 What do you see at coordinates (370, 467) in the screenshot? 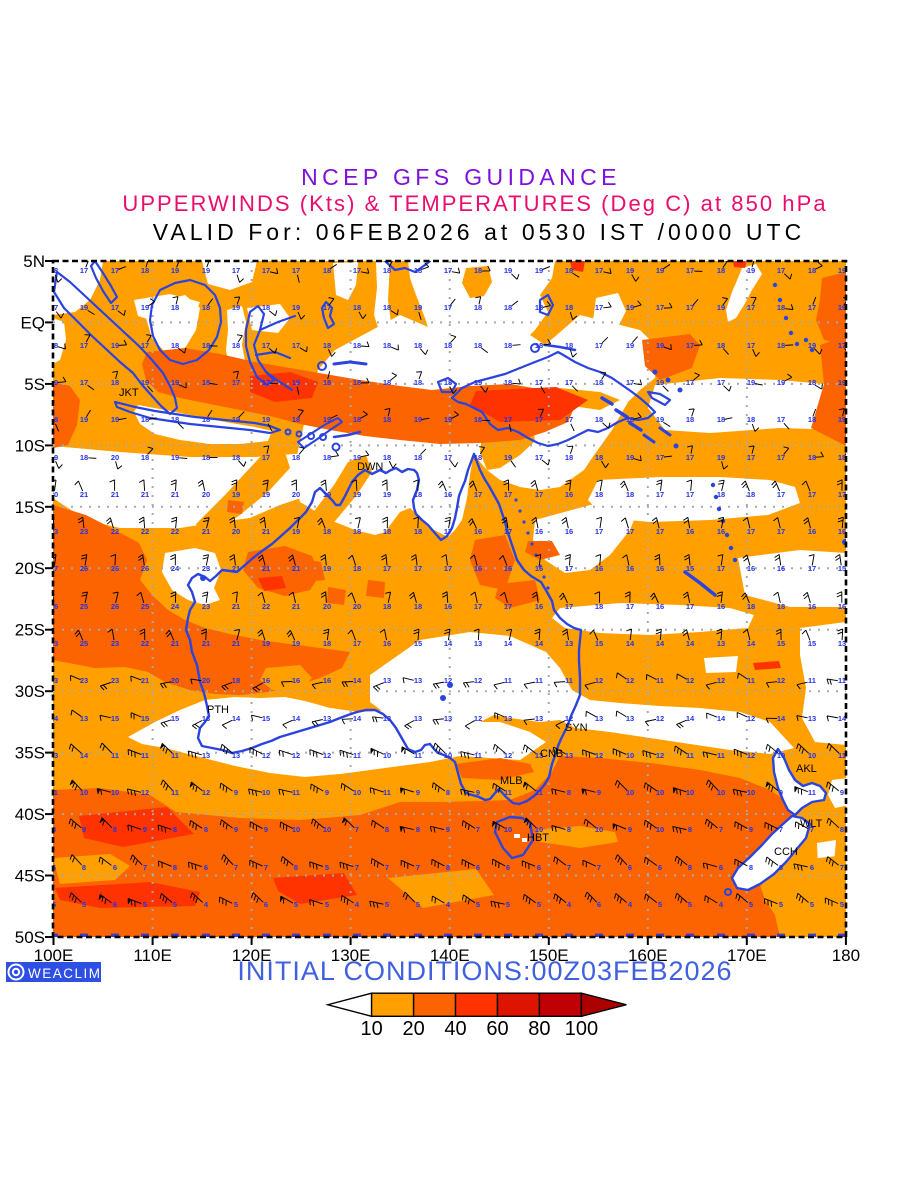
I see `svg-text: DWN` at bounding box center [370, 467].